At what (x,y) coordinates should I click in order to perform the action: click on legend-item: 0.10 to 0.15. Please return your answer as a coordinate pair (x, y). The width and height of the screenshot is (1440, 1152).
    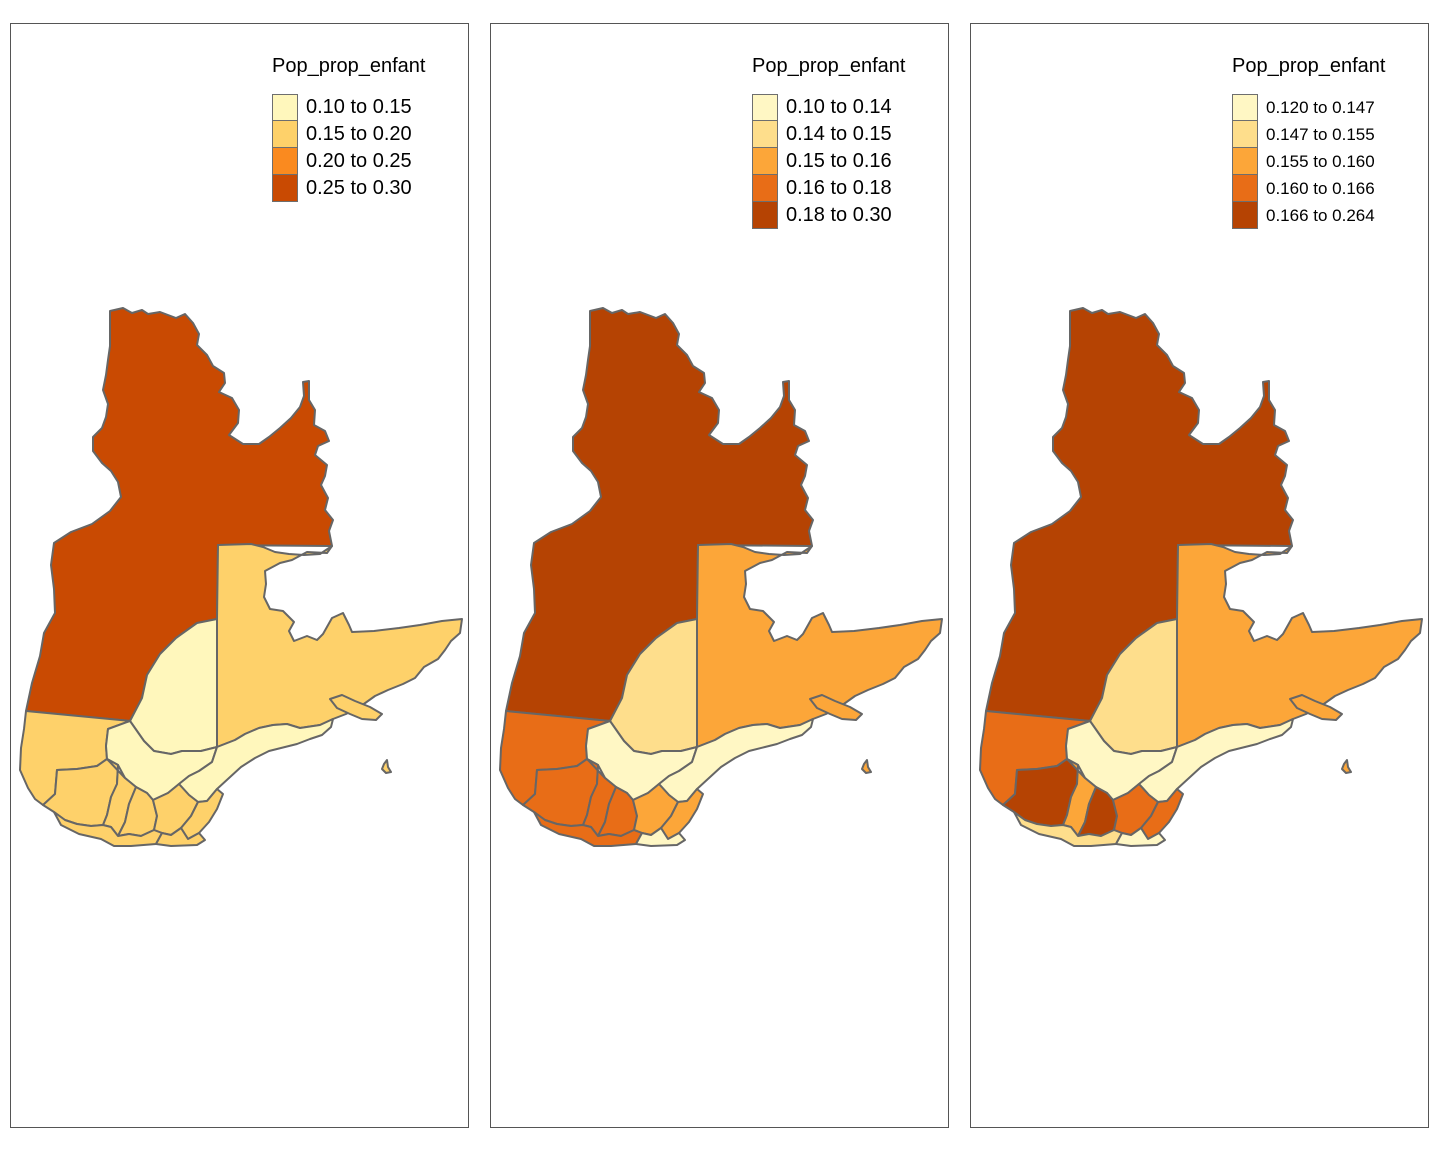
    Looking at the image, I should click on (348, 107).